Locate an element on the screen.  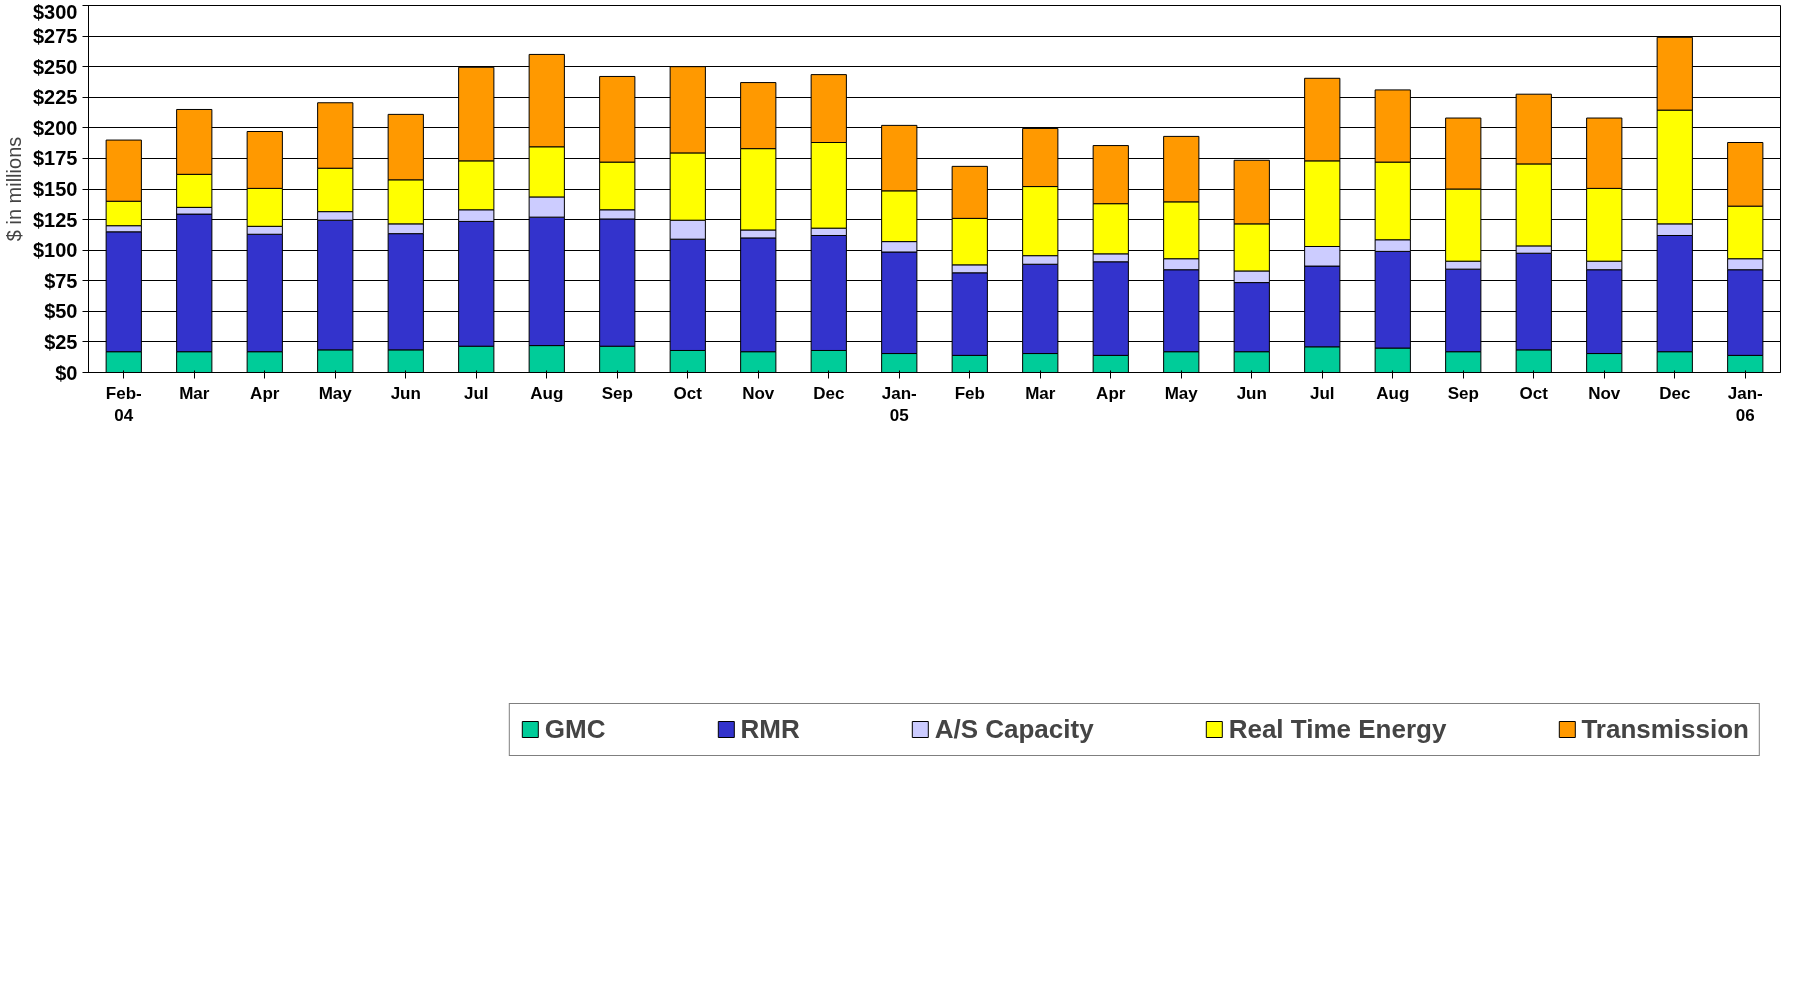
y-tick-label: $175 is located at coordinates (55, 158).